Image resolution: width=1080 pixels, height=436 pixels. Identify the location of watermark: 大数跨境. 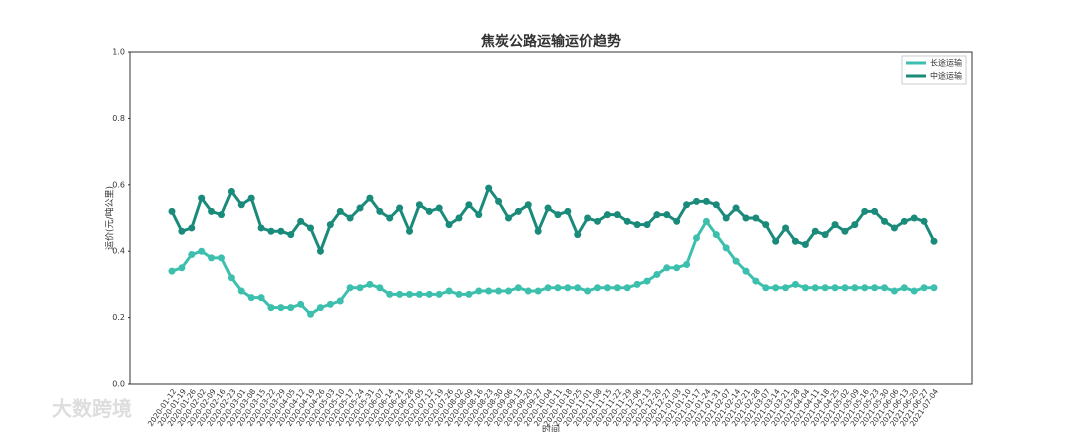
(92, 409).